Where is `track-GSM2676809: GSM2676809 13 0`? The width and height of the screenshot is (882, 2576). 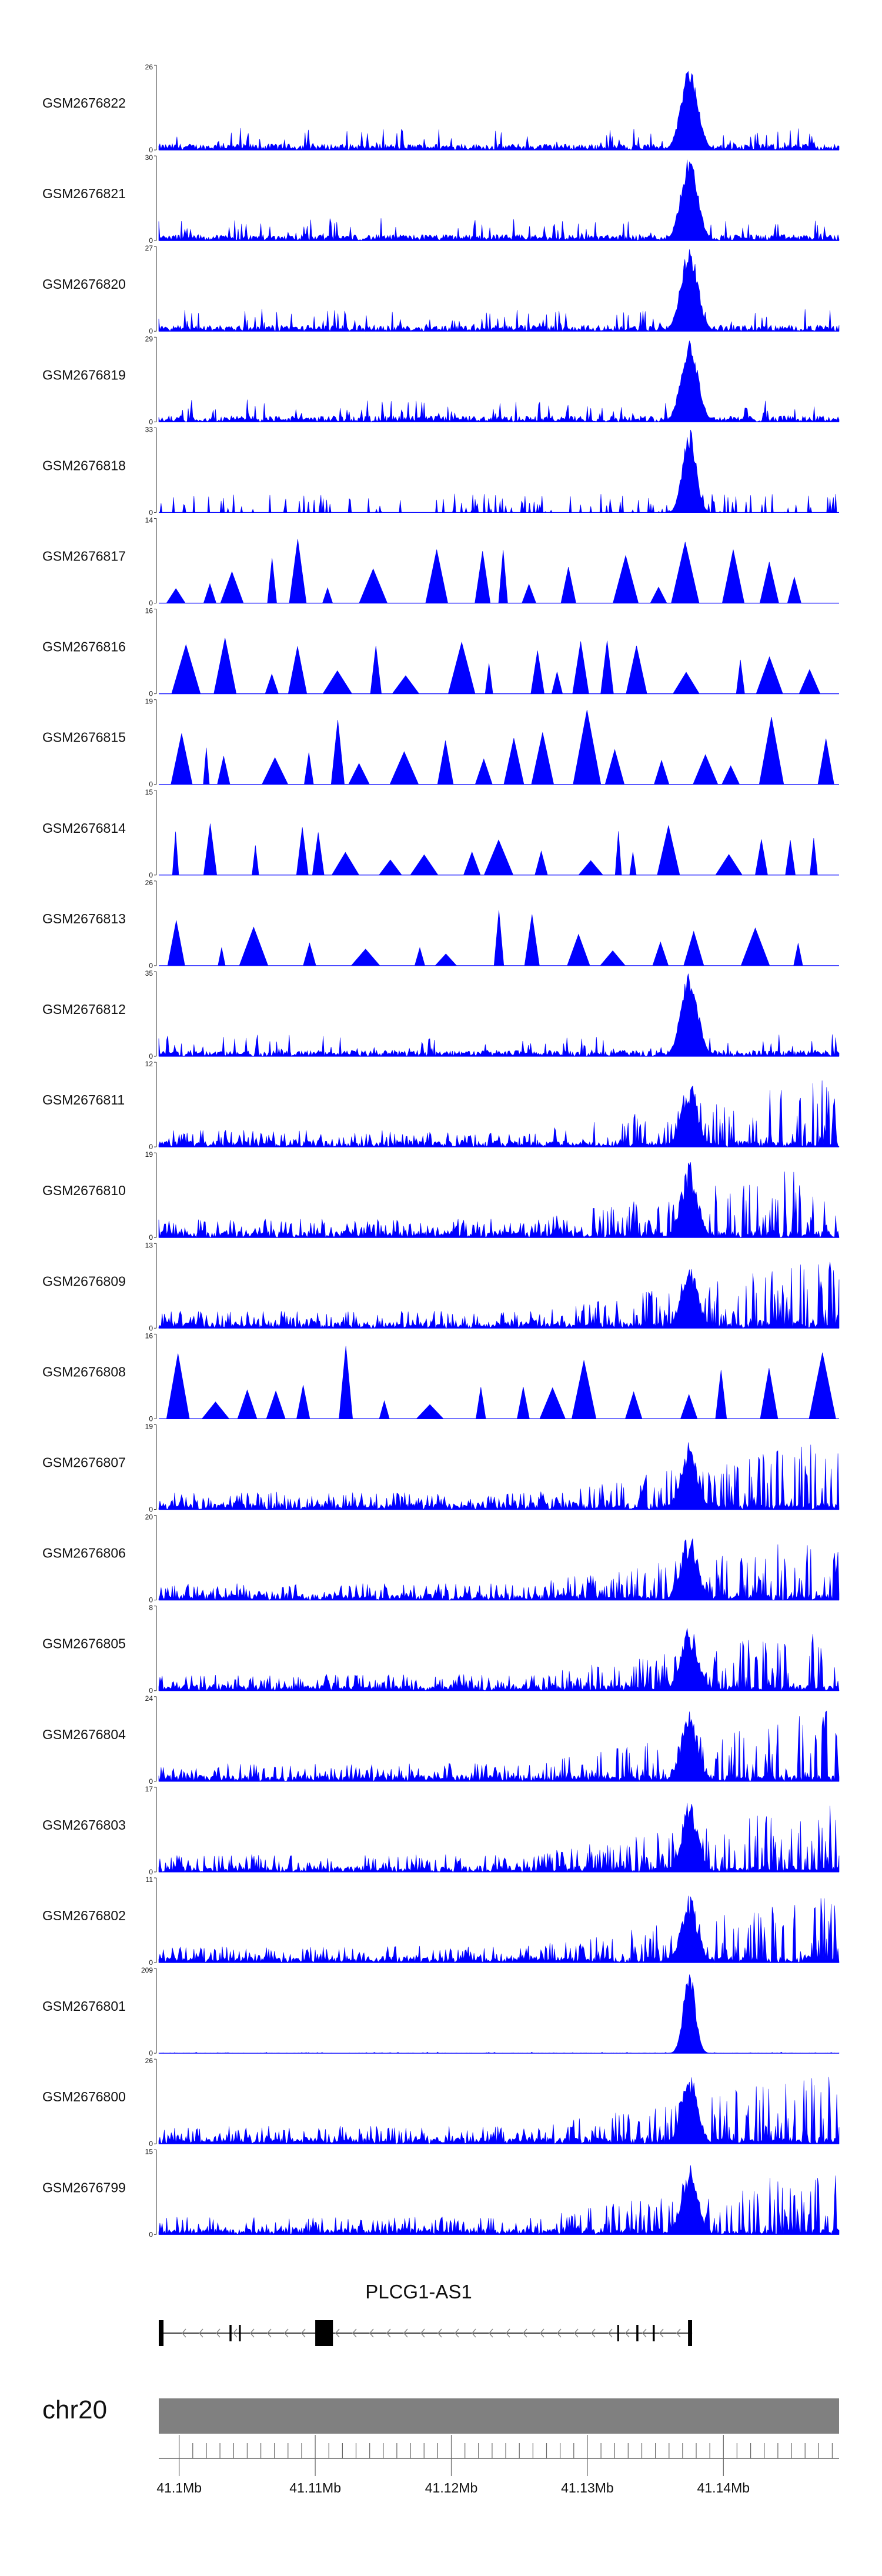
track-GSM2676809: GSM2676809 13 0 is located at coordinates (441, 1286).